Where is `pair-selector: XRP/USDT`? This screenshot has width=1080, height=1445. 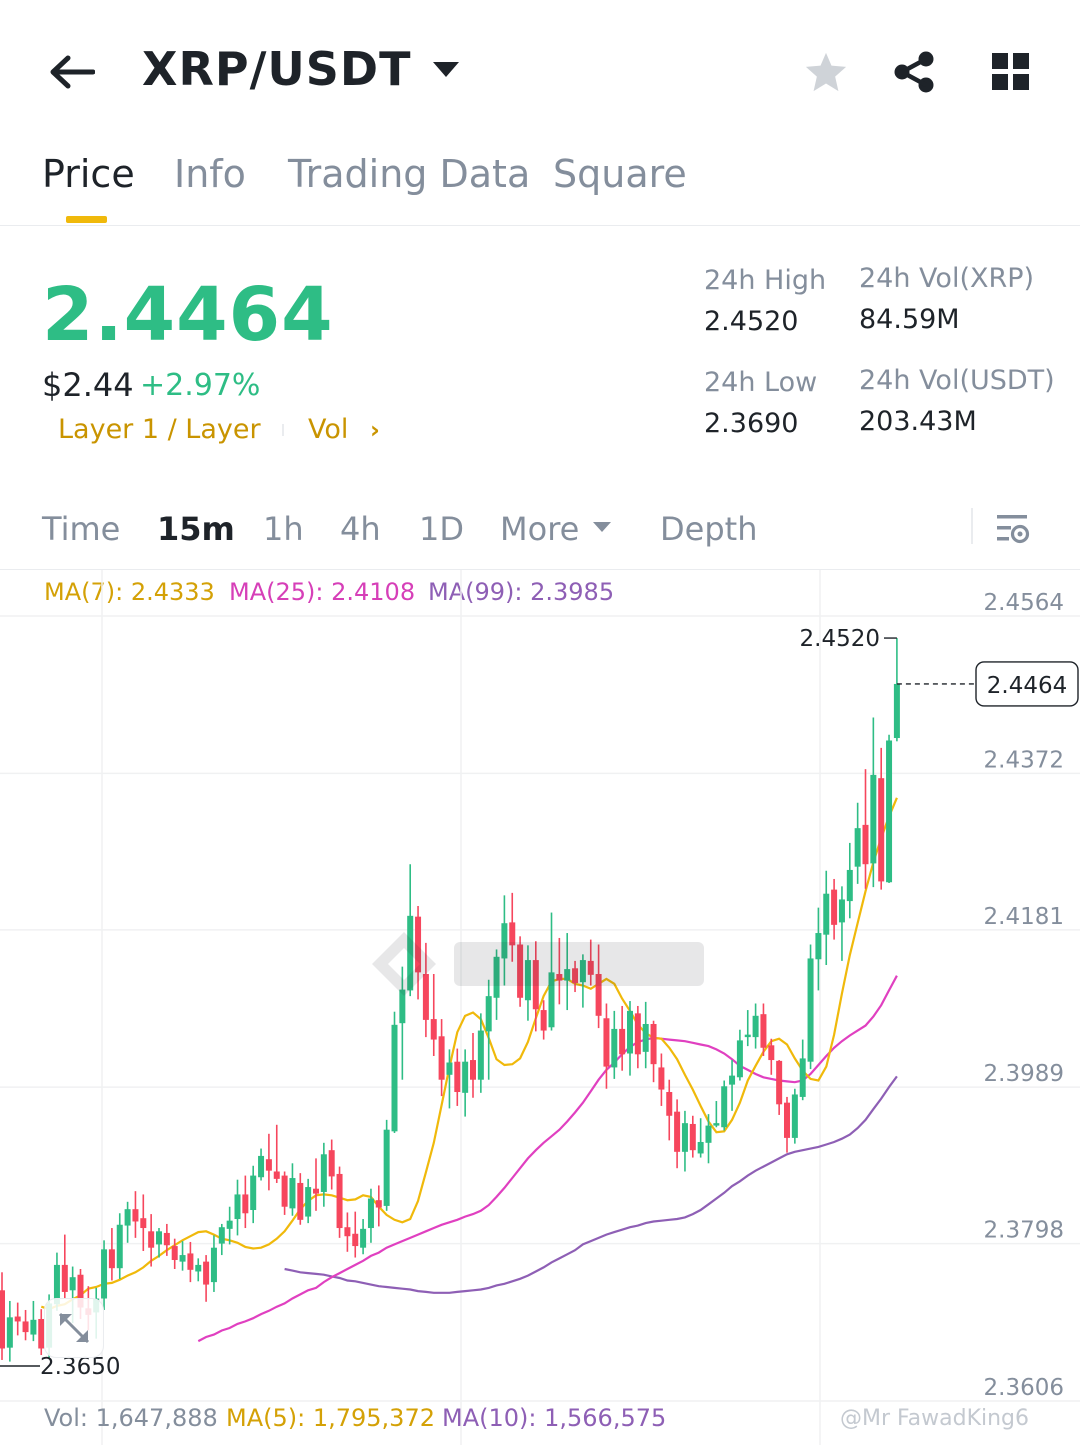
pair-selector: XRP/USDT is located at coordinates (301, 69).